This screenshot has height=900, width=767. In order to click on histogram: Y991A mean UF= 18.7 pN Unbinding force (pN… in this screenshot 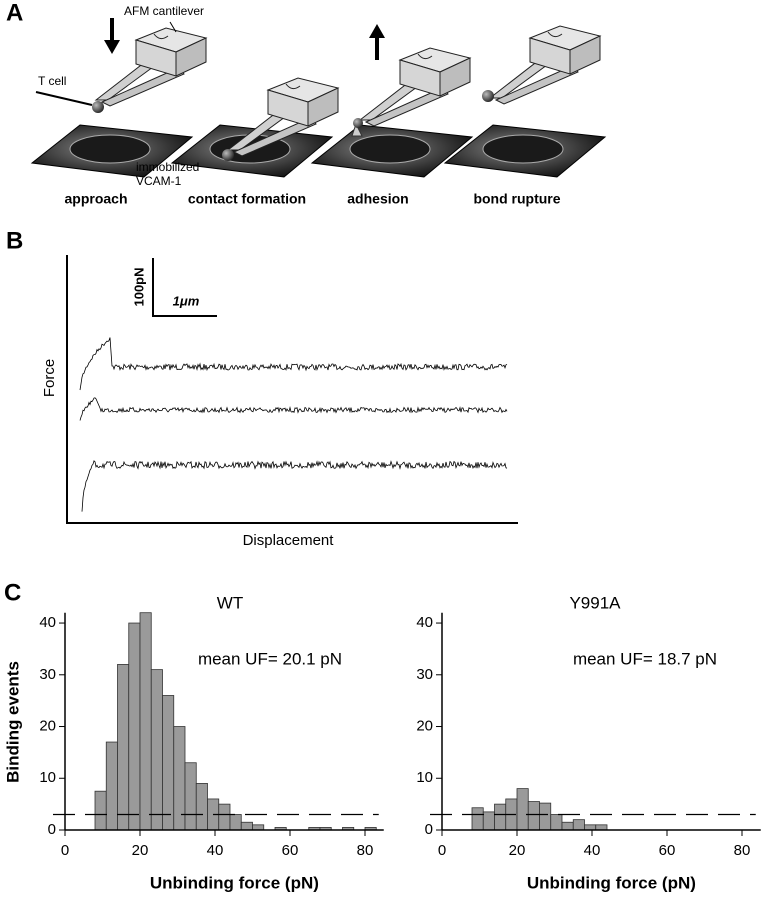, I will do `click(588, 742)`.